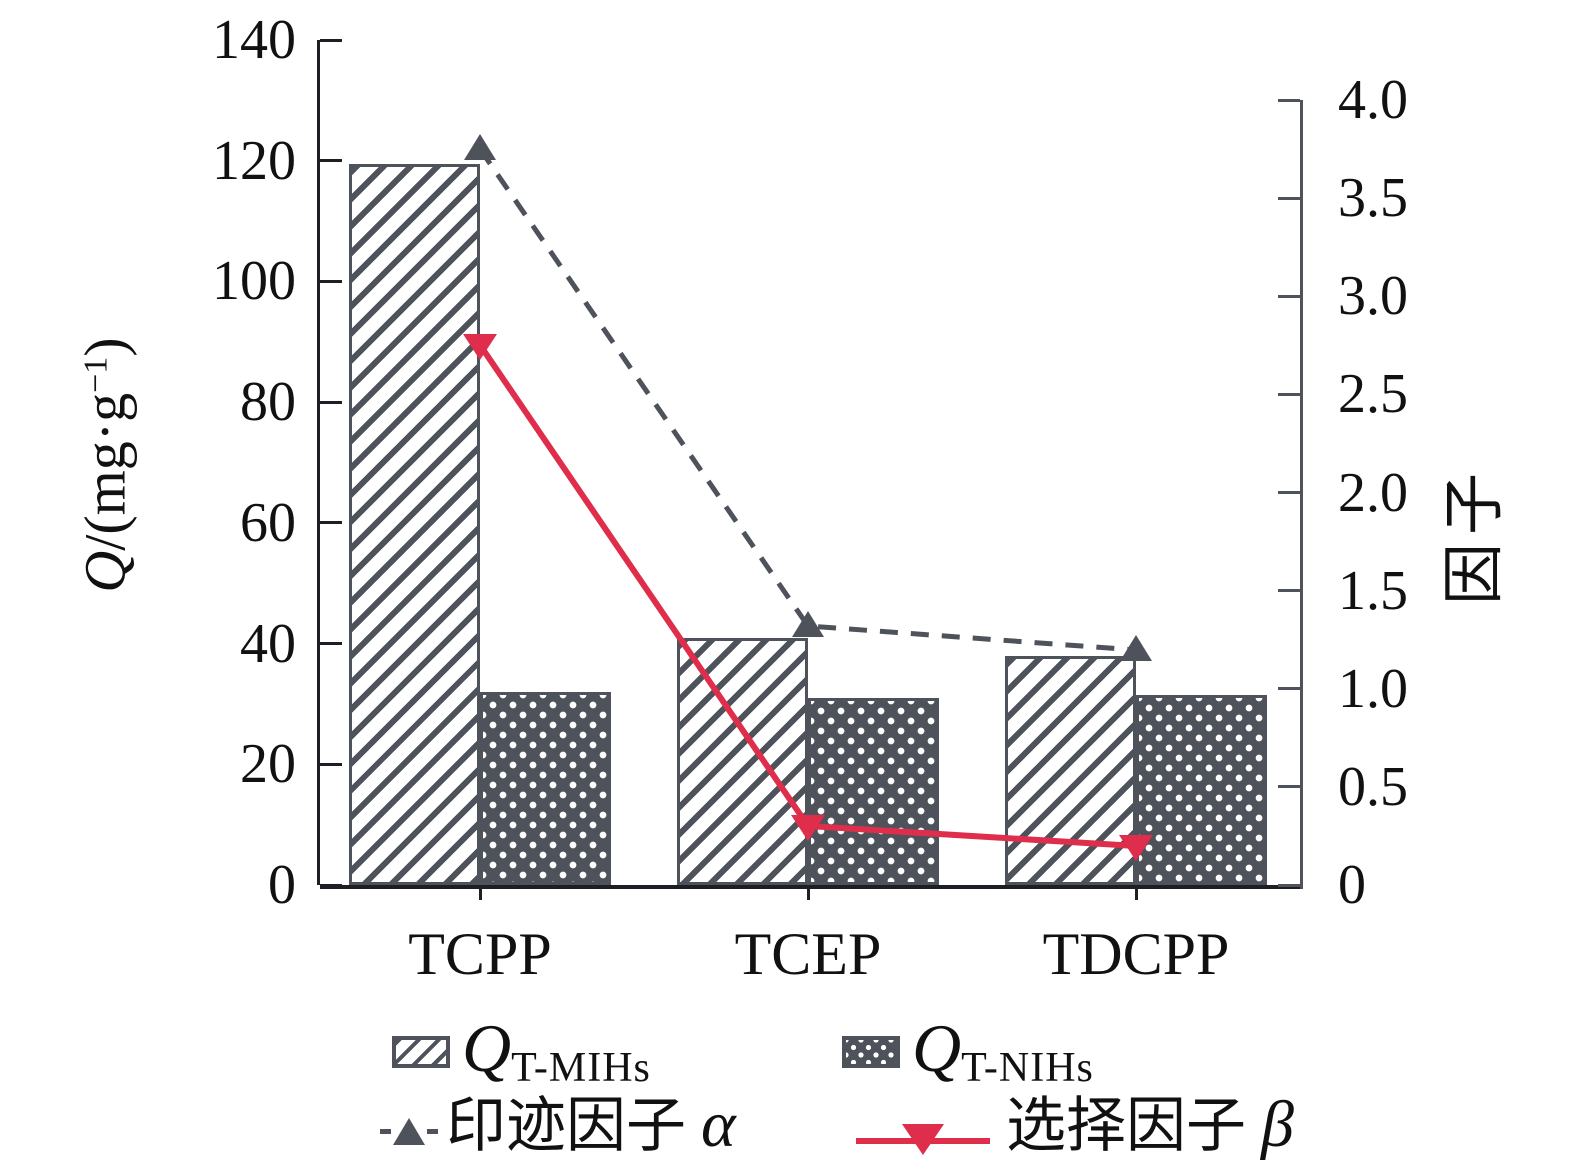  I want to click on right-axis-tick-label: 0.5, so click(1373, 786).